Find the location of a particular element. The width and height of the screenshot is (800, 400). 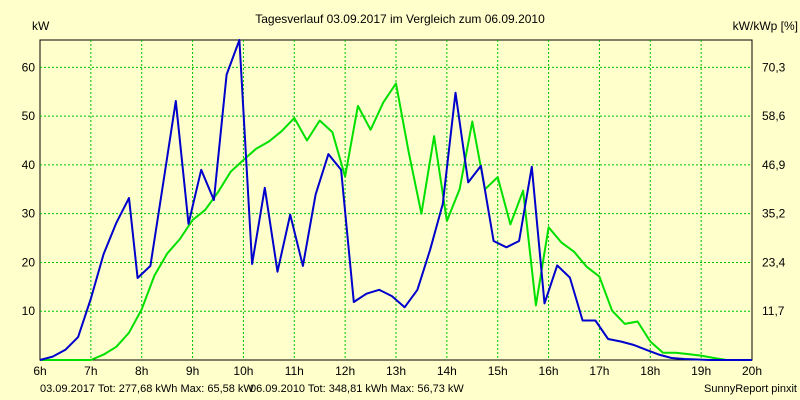

y-axis-left-label: kW is located at coordinates (41, 26).